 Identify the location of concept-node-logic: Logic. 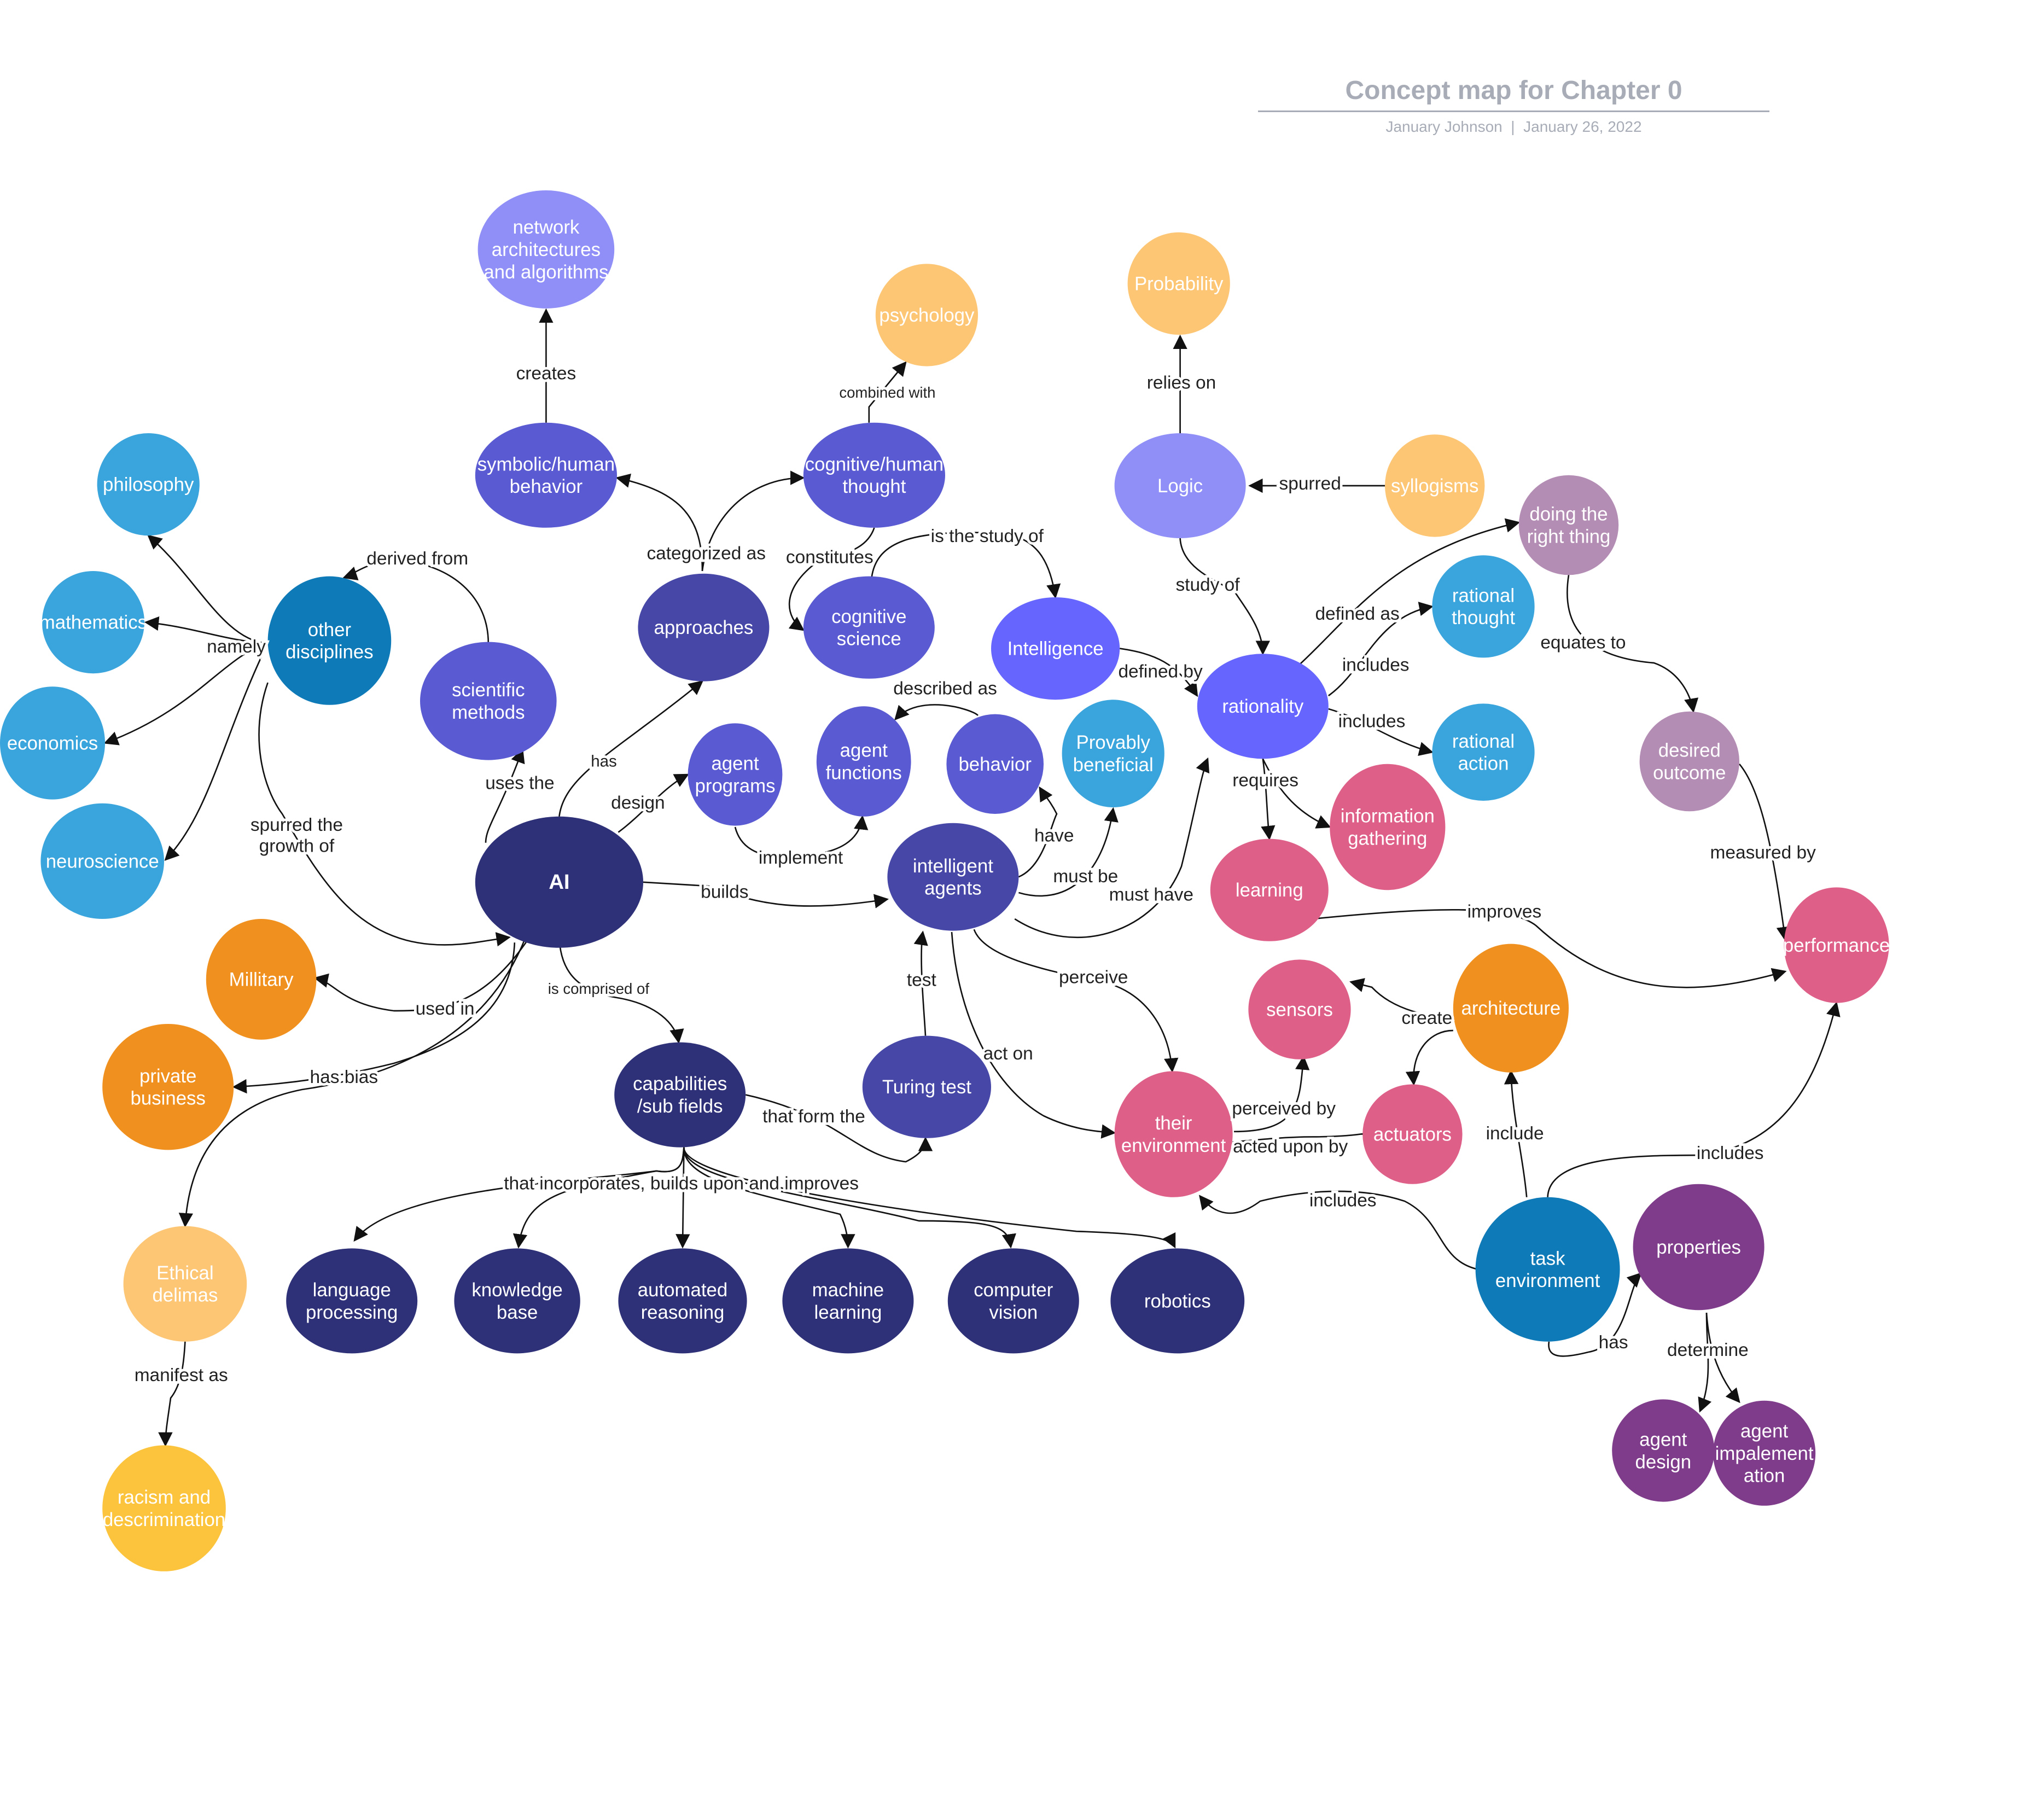
(1180, 486).